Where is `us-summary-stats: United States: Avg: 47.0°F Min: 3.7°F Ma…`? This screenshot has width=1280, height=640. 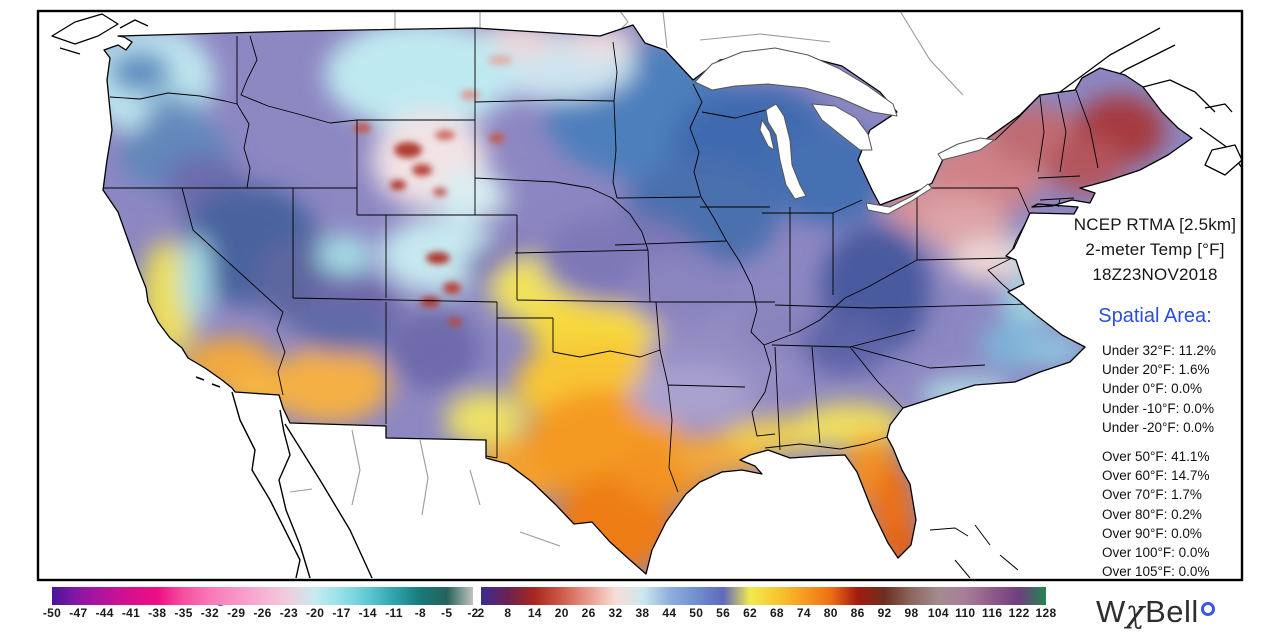
us-summary-stats: United States: Avg: 47.0°F Min: 3.7°F Ma… is located at coordinates (184, 583).